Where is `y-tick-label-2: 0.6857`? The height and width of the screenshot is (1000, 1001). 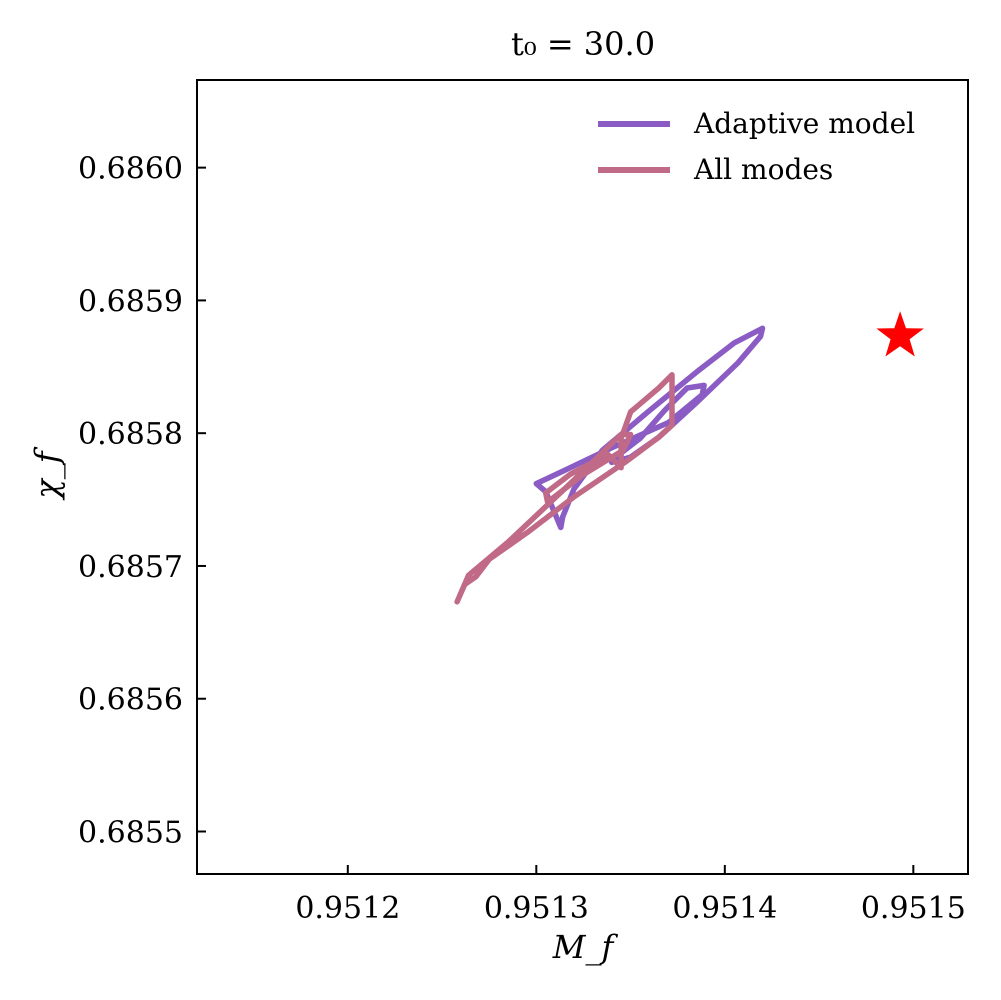
y-tick-label-2: 0.6857 is located at coordinates (130, 567).